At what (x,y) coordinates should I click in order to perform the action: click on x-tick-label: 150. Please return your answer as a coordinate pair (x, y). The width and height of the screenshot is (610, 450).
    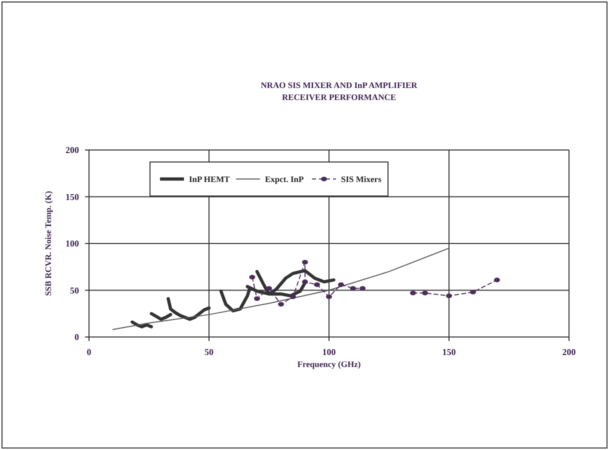
    Looking at the image, I should click on (449, 352).